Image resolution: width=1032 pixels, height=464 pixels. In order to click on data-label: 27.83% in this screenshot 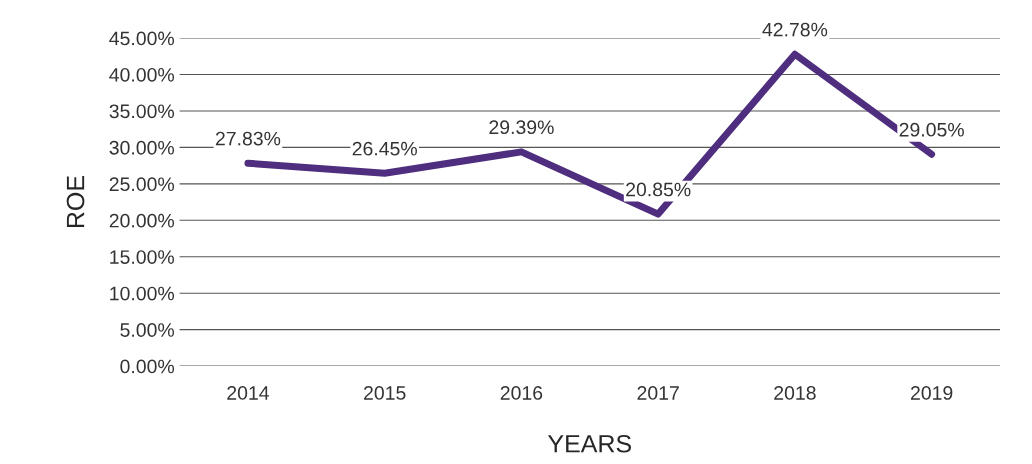, I will do `click(248, 138)`.